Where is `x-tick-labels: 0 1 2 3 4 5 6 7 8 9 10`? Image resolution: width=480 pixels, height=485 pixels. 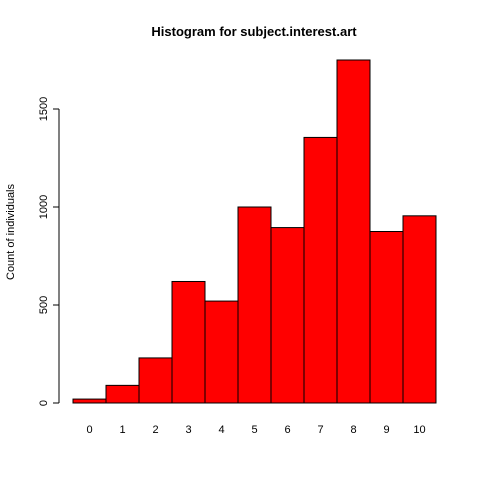 x-tick-labels: 0 1 2 3 4 5 6 7 8 9 10 is located at coordinates (255, 430).